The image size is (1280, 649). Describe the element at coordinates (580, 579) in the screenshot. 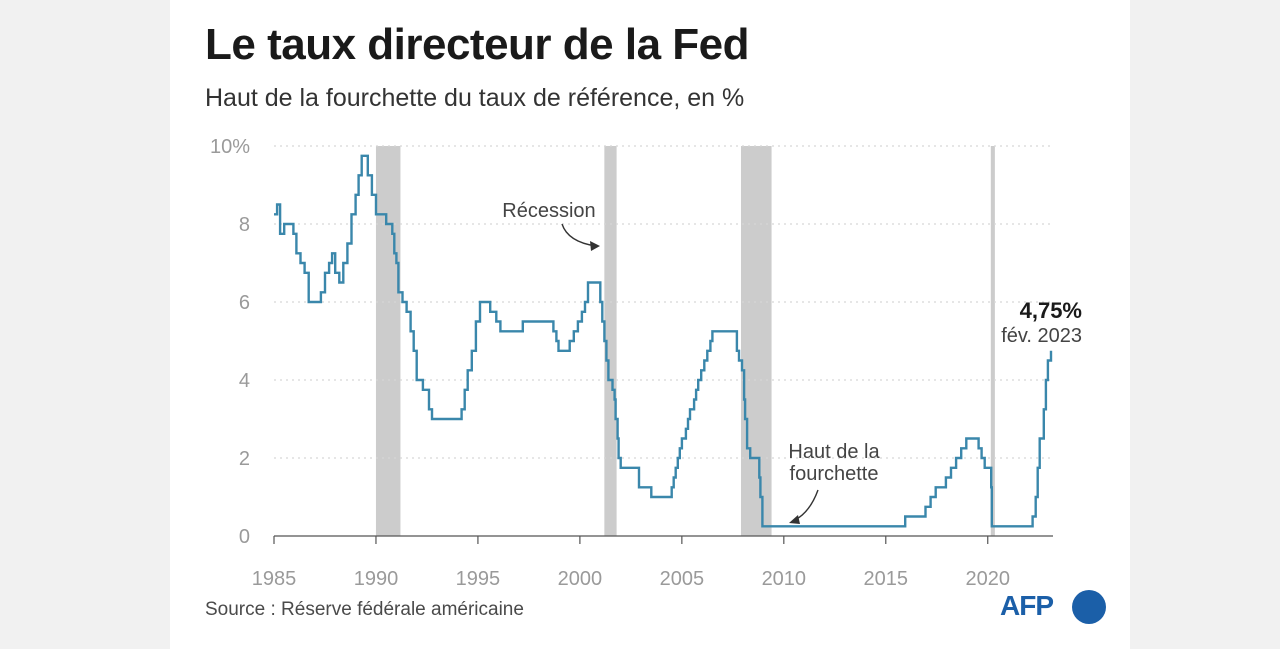

I see `x-tick-label-2000: 2000` at that location.